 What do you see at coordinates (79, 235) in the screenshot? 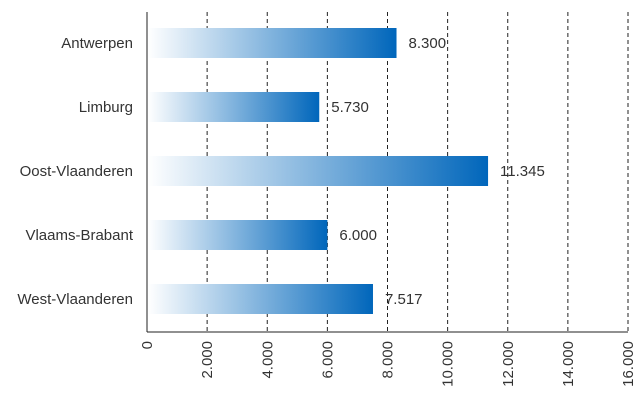
I see `category-label: Vlaams-Brabant` at bounding box center [79, 235].